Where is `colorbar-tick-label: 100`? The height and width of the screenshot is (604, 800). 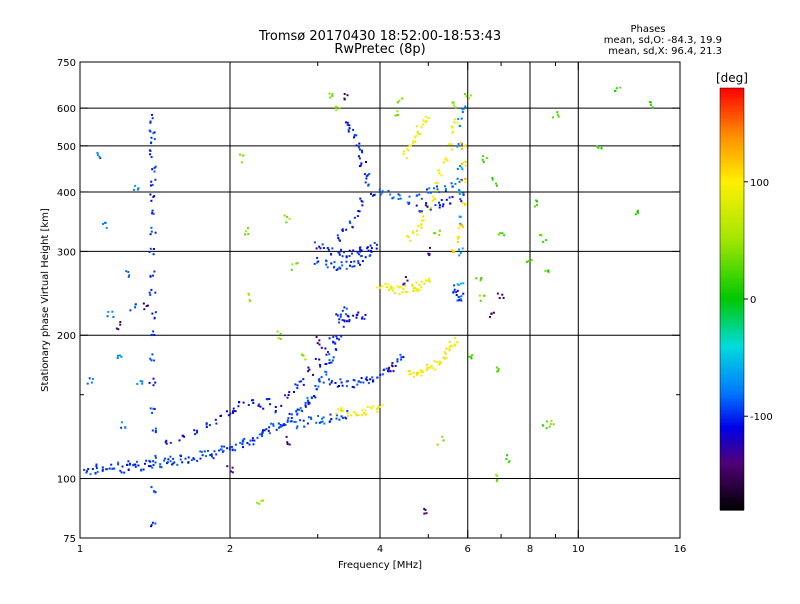 colorbar-tick-label: 100 is located at coordinates (759, 183).